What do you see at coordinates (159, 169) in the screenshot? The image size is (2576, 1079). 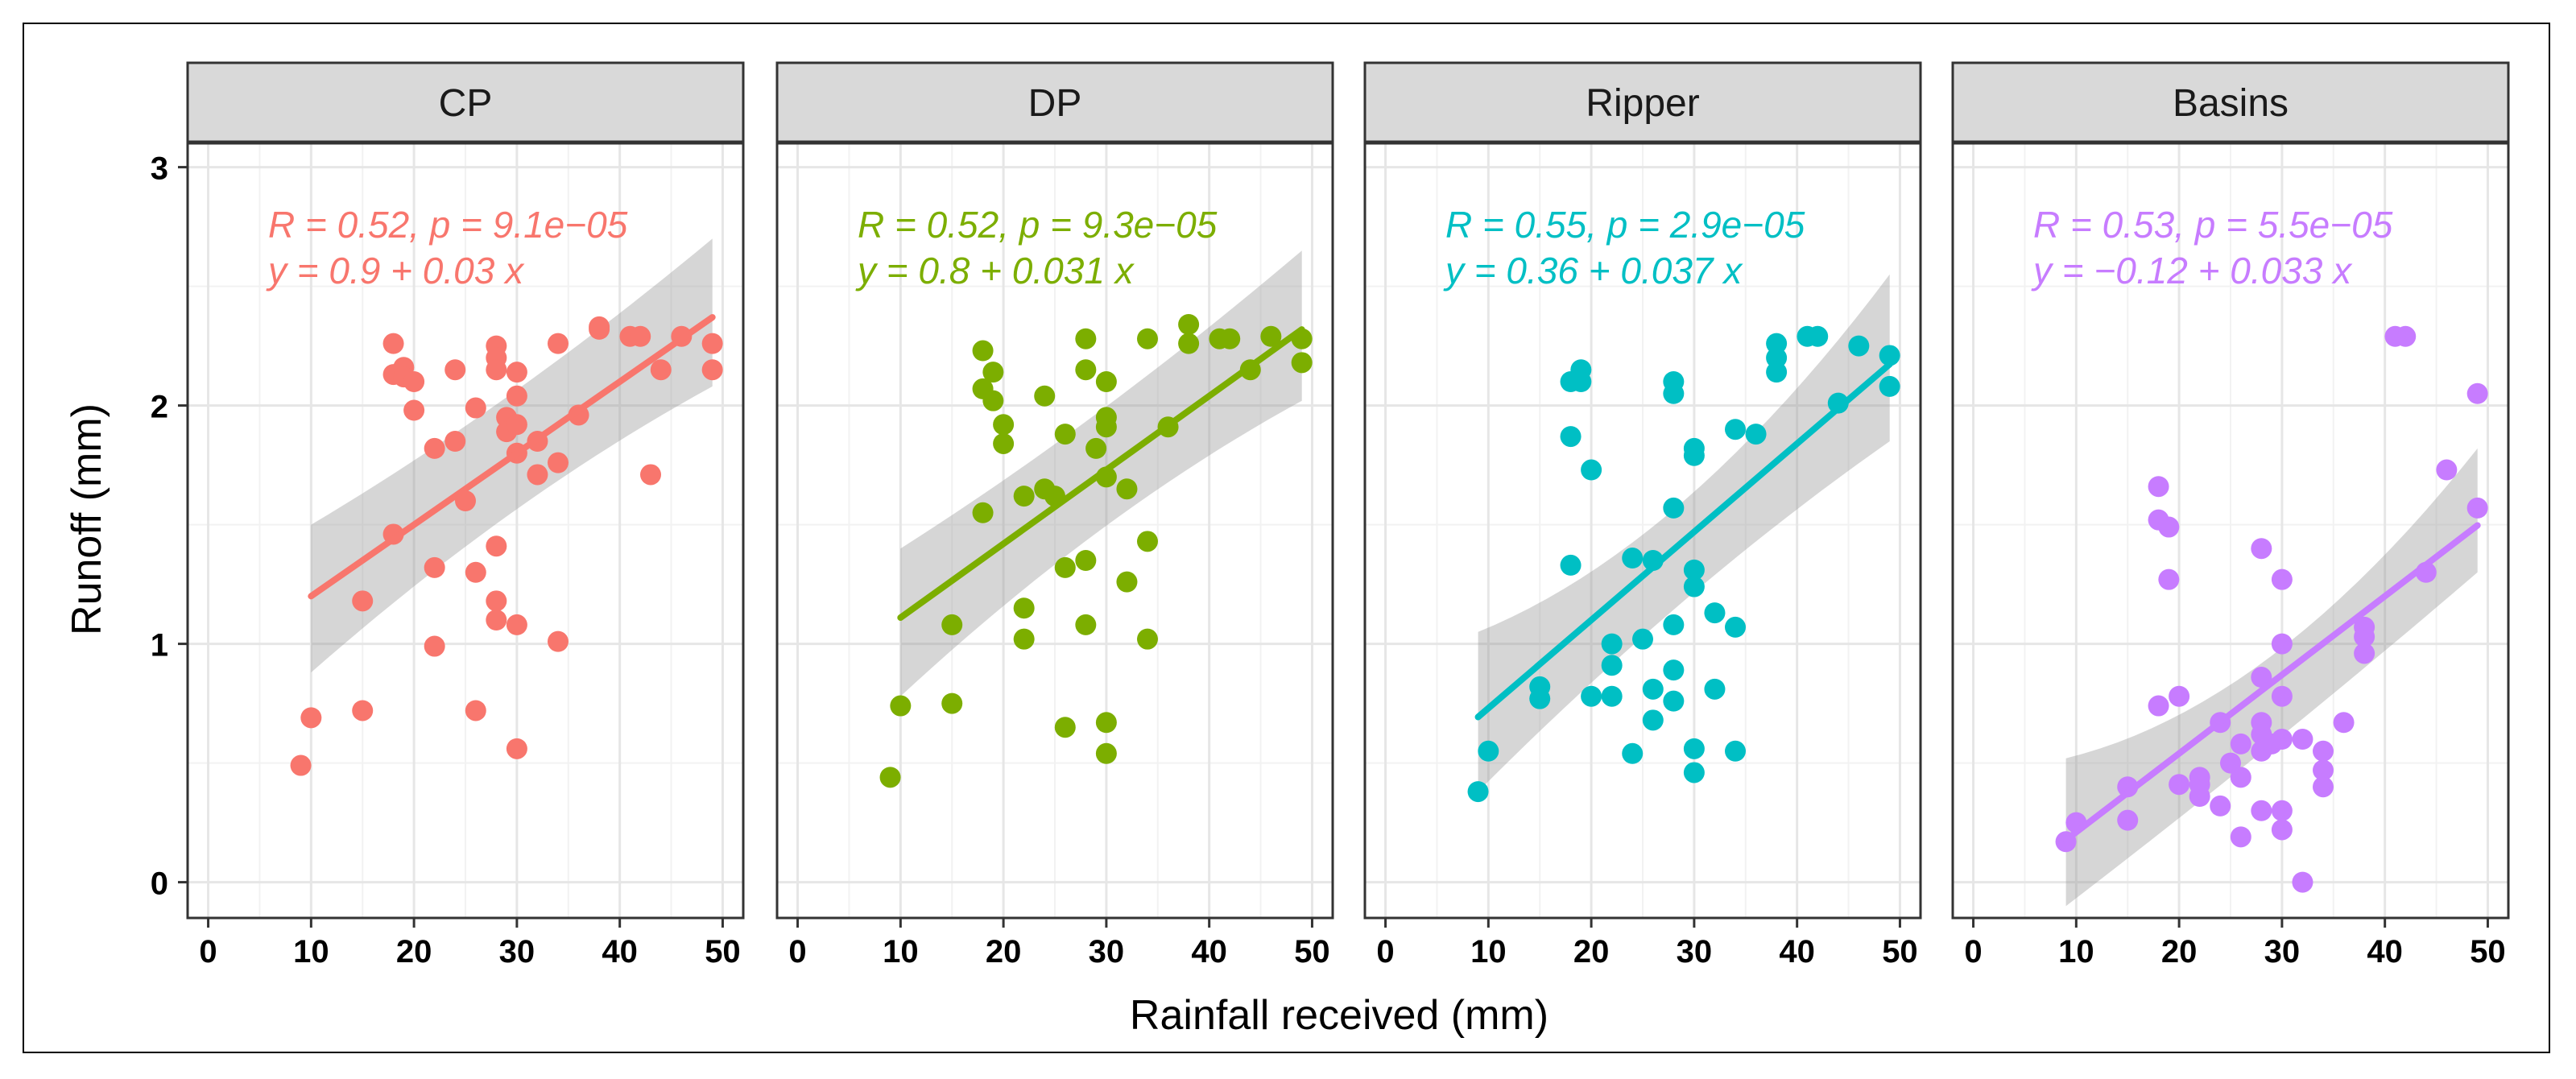 I see `y-tick-label: 3` at bounding box center [159, 169].